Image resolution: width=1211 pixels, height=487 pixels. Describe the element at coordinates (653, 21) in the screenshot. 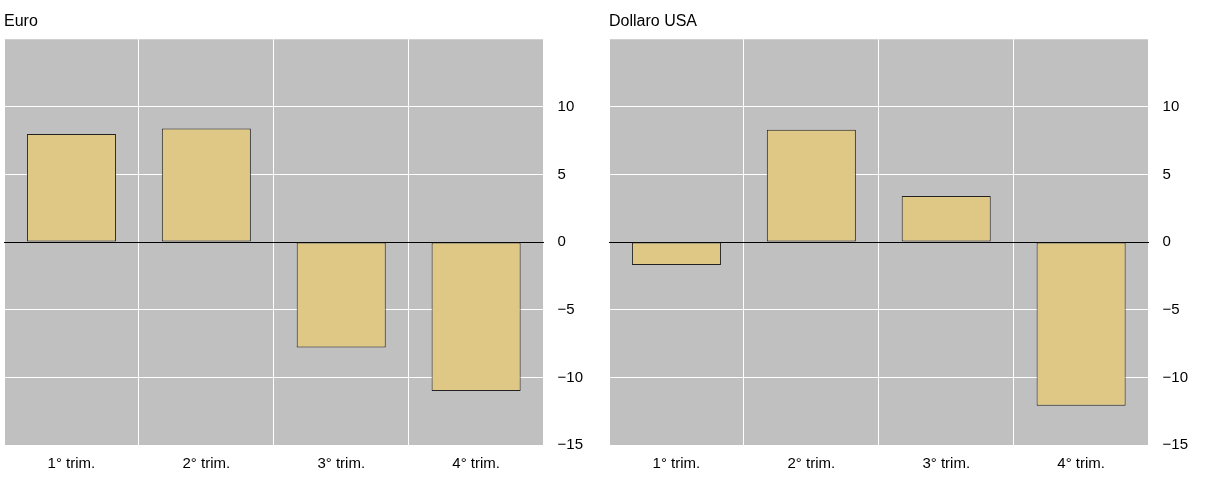

I see `chart-title: Dollaro USA` at that location.